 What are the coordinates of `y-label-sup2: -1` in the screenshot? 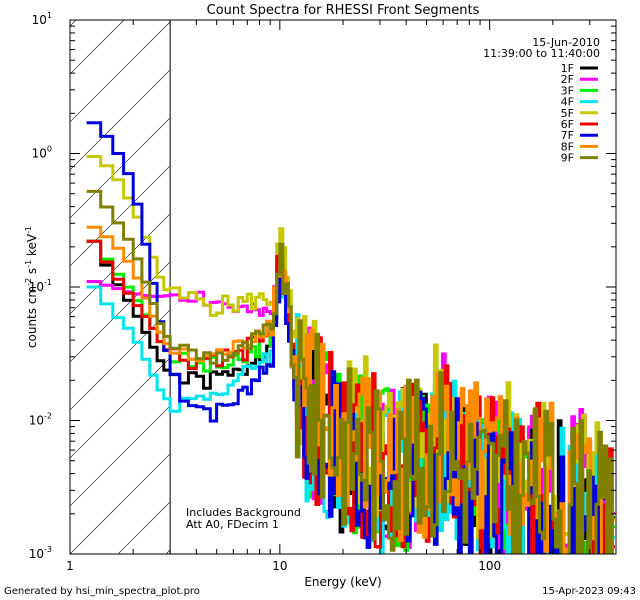 It's located at (28, 264).